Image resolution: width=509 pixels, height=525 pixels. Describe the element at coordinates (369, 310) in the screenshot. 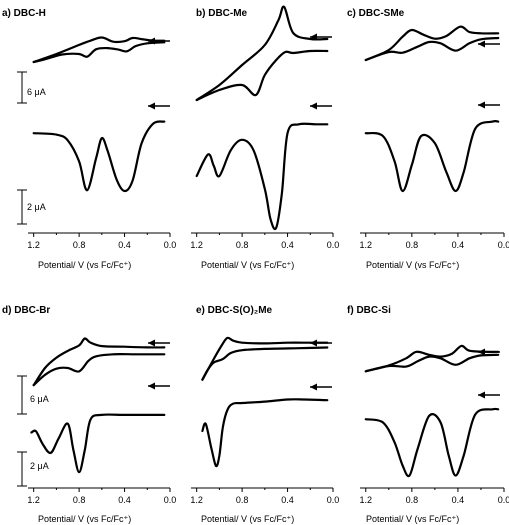

I see `panel-title: f) DBC-Si` at that location.